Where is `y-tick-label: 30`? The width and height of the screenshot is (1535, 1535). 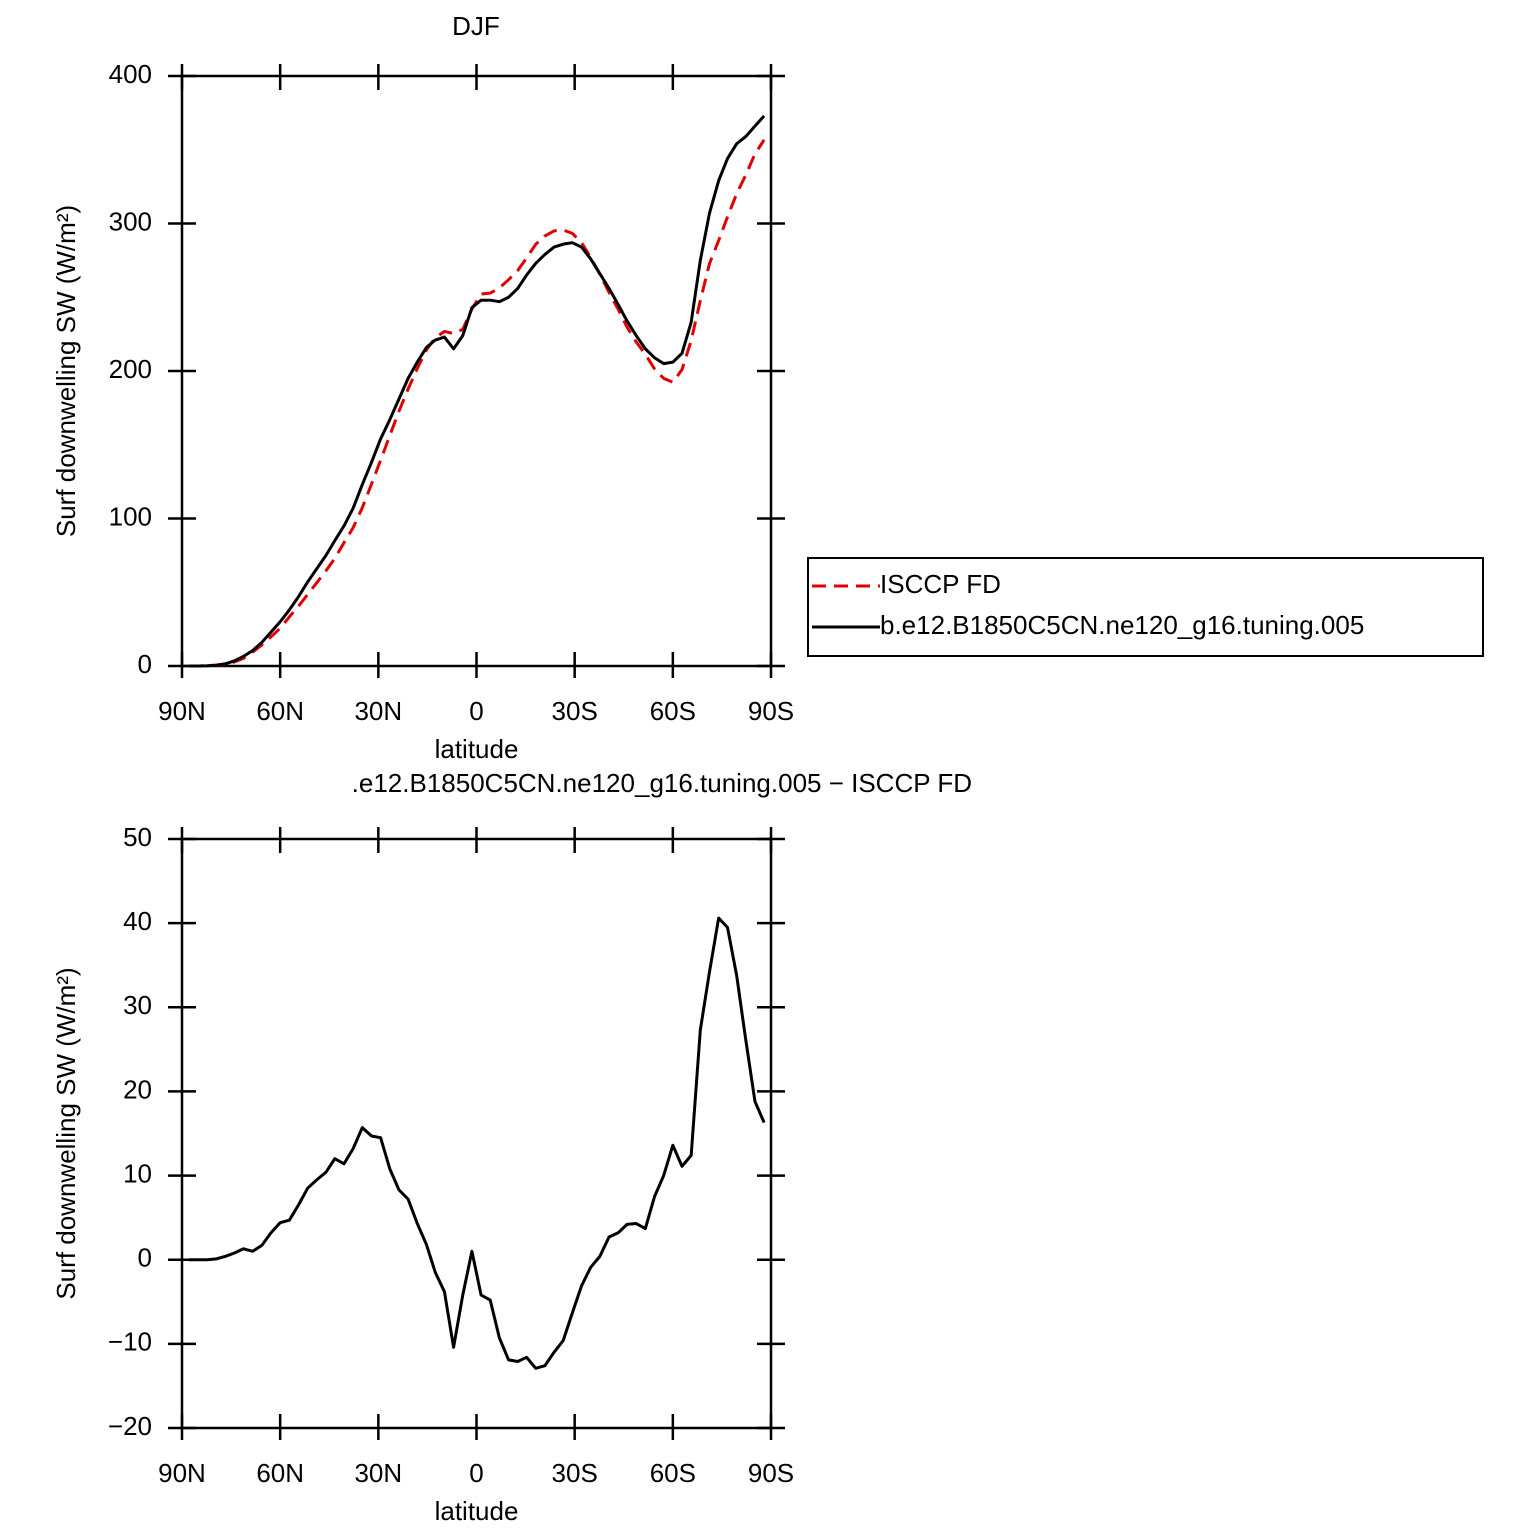 y-tick-label: 30 is located at coordinates (137, 1005).